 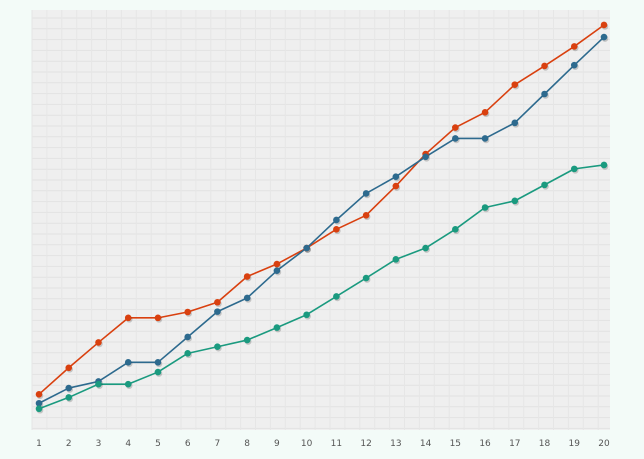 I want to click on x-tick-label: 9, so click(x=277, y=444).